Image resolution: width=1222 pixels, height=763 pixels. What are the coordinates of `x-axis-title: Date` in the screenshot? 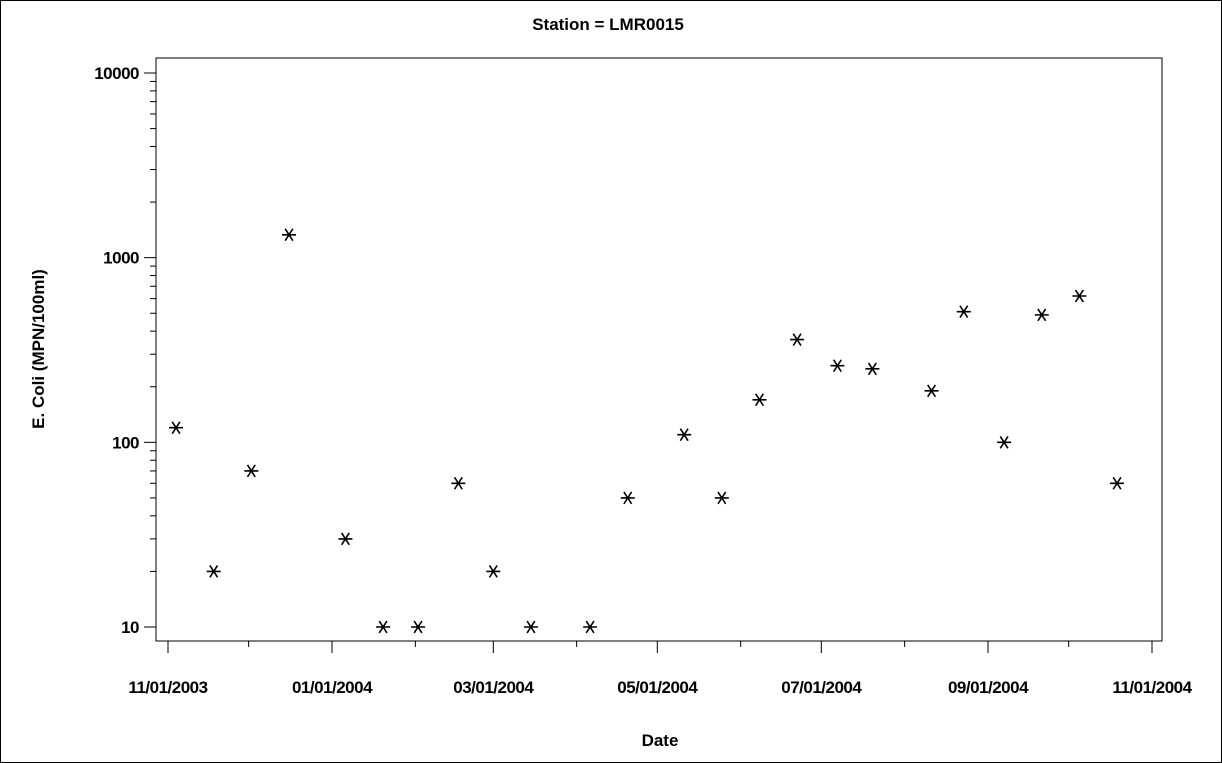 It's located at (660, 740).